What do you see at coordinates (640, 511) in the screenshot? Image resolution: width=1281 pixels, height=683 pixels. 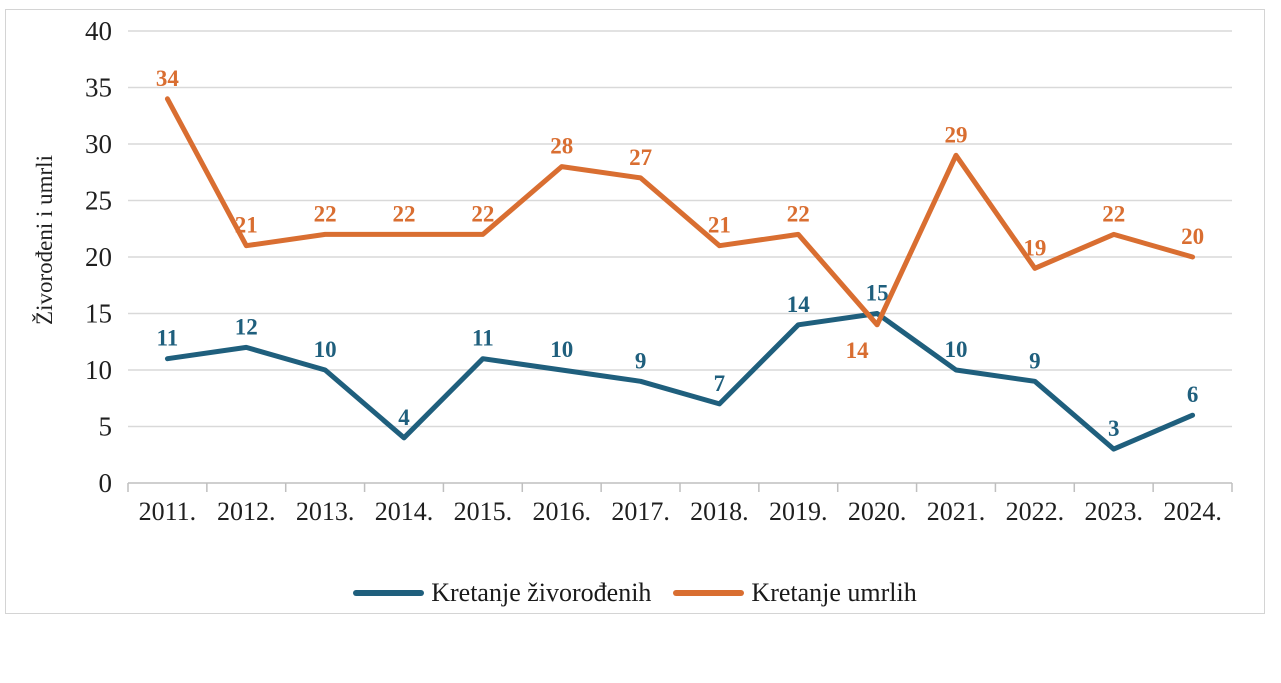 I see `x-tick-label: 2017.` at bounding box center [640, 511].